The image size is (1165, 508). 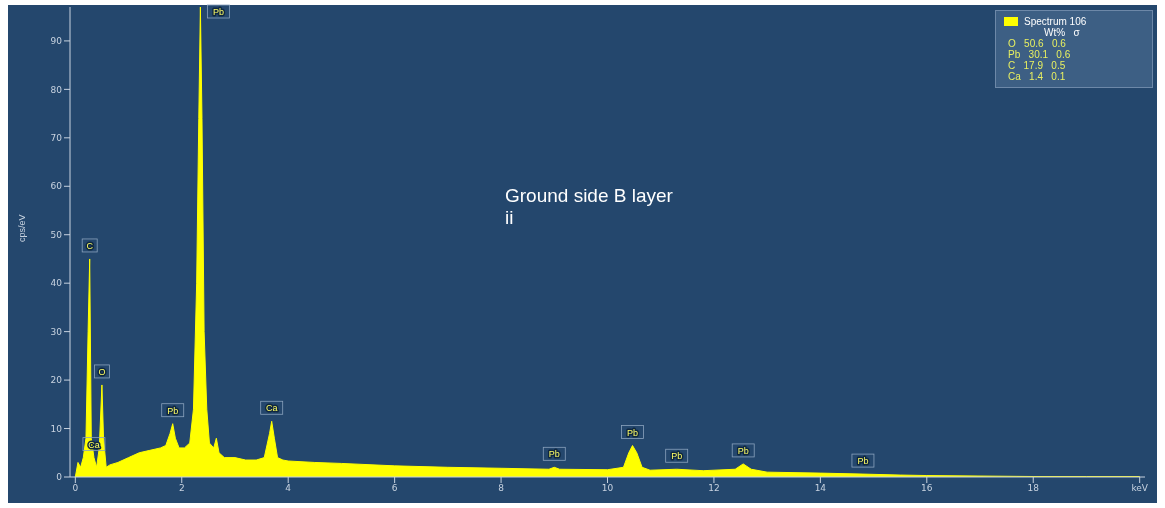 I want to click on y-tick-label: 20, so click(x=56, y=380).